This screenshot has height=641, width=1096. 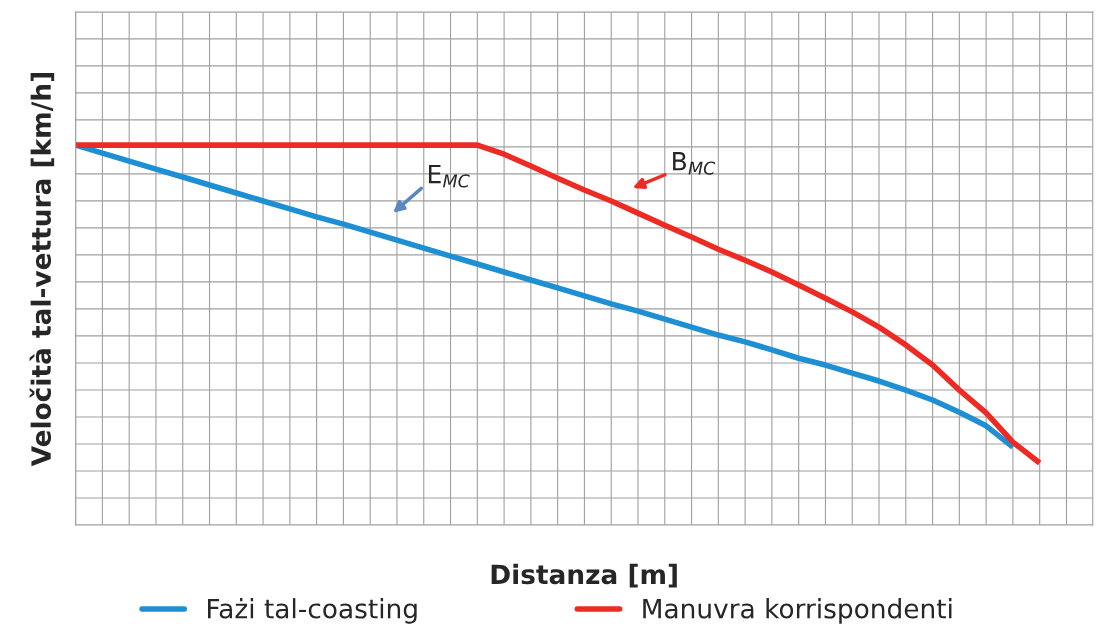 What do you see at coordinates (42, 270) in the screenshot?
I see `y-axis-title: Veločità tal-vettura [km/h]` at bounding box center [42, 270].